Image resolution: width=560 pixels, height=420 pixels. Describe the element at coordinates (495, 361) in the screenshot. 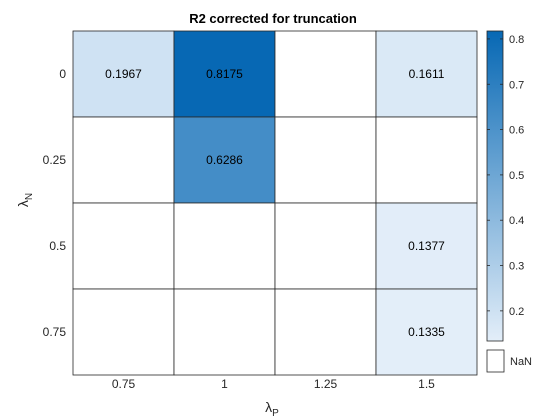

I see `nan-legend-swatch` at that location.